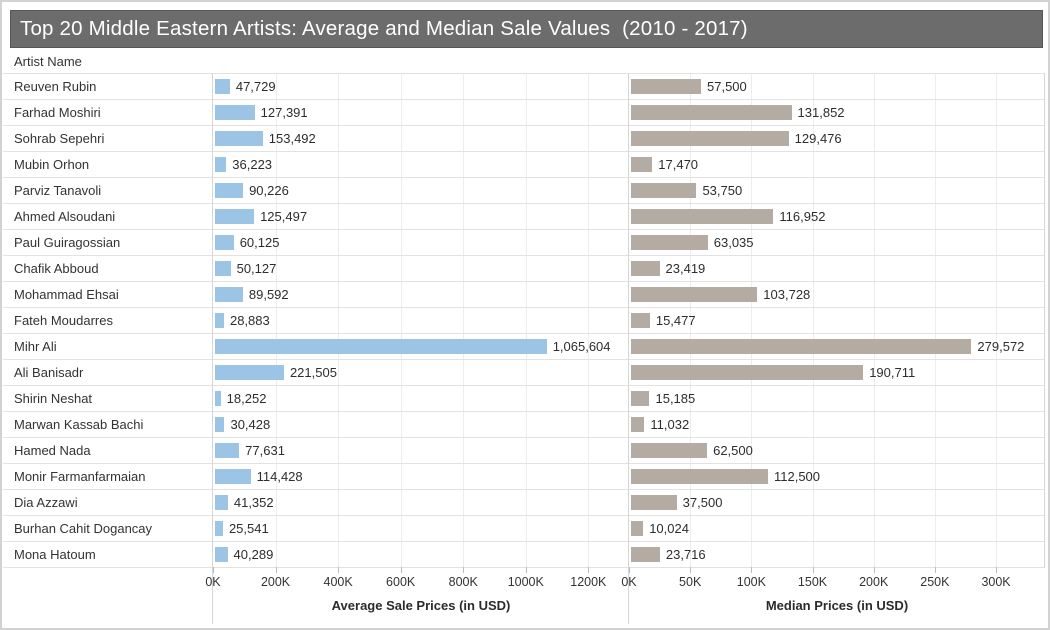 The height and width of the screenshot is (630, 1050). What do you see at coordinates (874, 582) in the screenshot?
I see `axis-tick-label: 200K` at bounding box center [874, 582].